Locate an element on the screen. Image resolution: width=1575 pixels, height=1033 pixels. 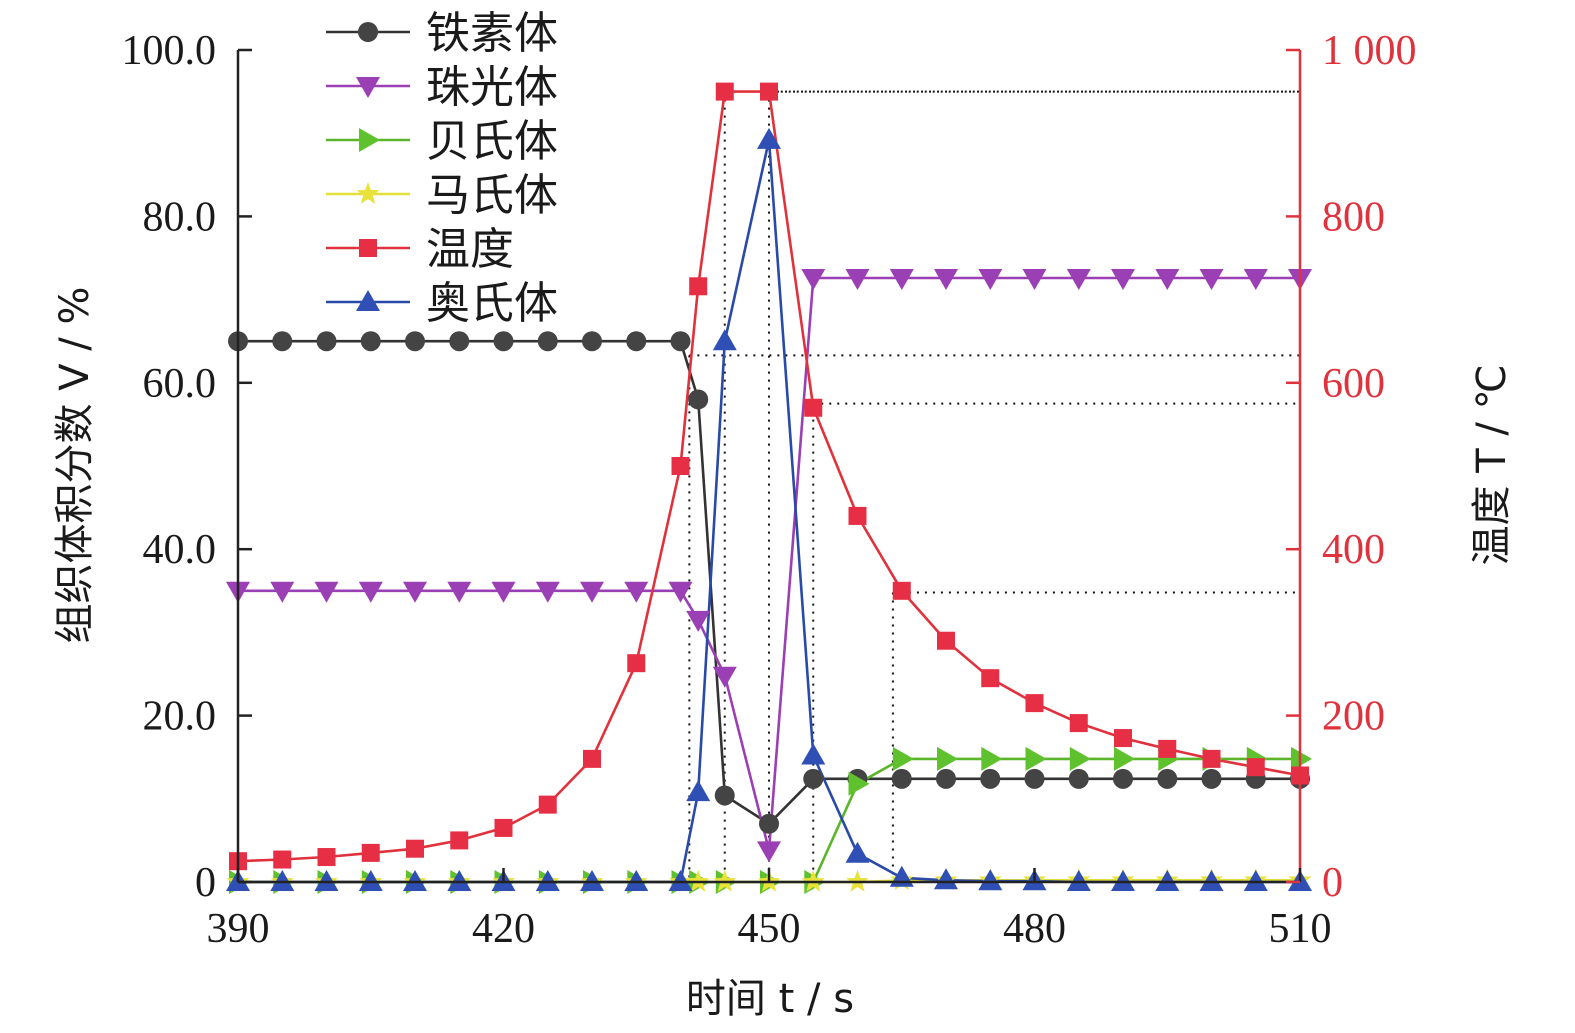
y-right-tick-label-4: 800 is located at coordinates (1353, 217).